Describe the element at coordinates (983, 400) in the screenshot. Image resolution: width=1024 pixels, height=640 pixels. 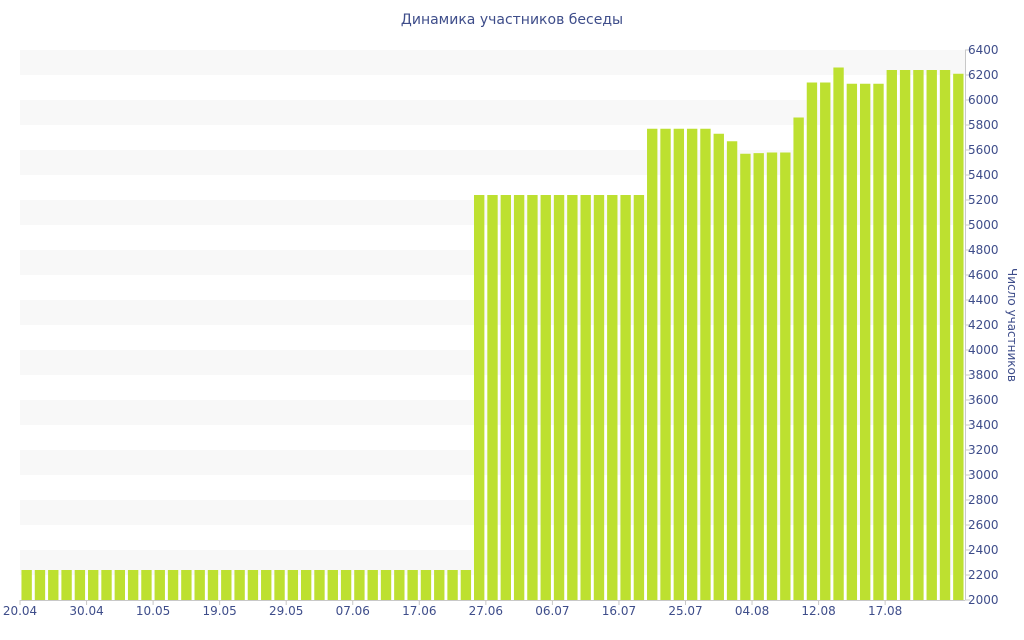
I see `y-tick-label: 3600` at that location.